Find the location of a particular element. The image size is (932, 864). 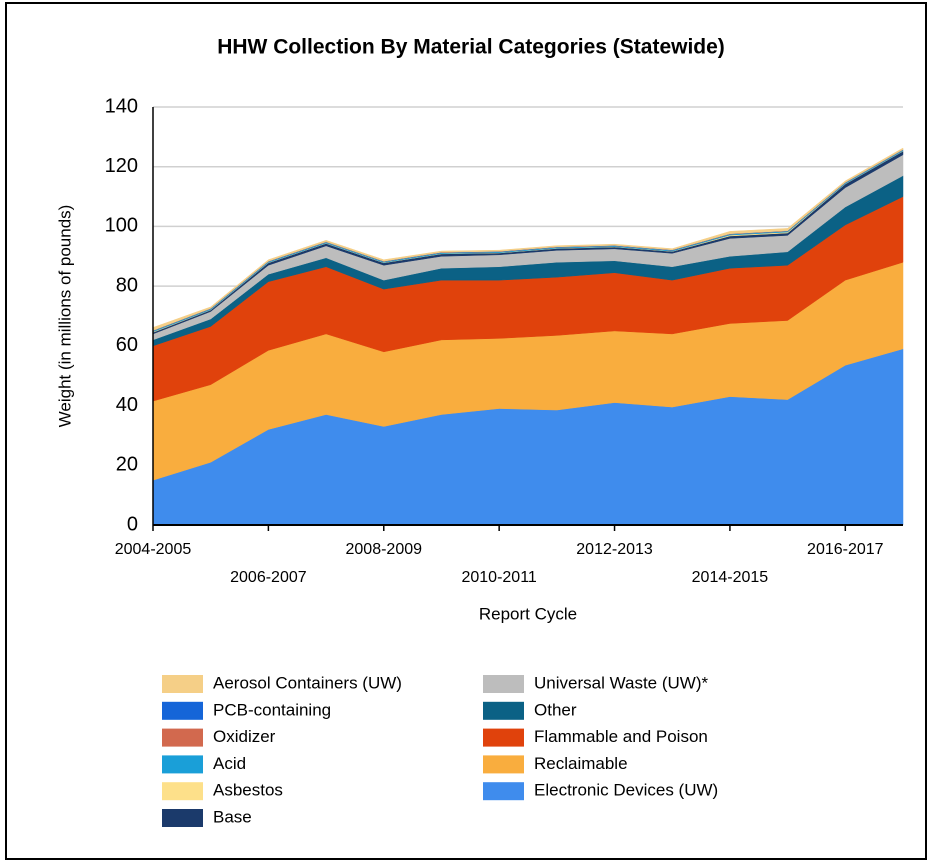

x-tick-label: 2008-2009 is located at coordinates (384, 549).